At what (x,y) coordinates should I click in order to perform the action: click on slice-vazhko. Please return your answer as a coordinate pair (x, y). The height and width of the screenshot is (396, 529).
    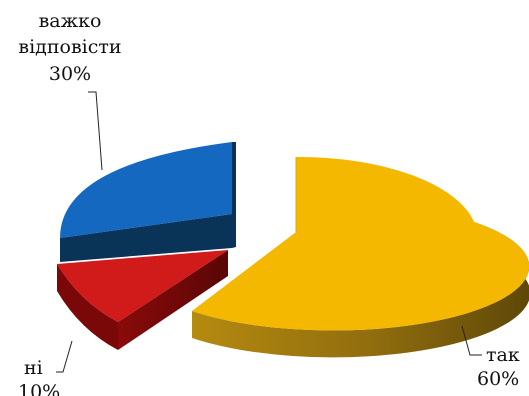
    Looking at the image, I should click on (146, 190).